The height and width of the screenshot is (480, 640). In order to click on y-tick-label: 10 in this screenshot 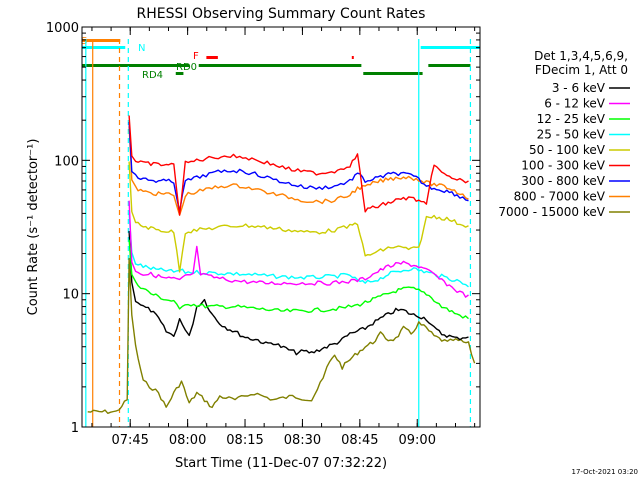, I will do `click(70, 295)`.